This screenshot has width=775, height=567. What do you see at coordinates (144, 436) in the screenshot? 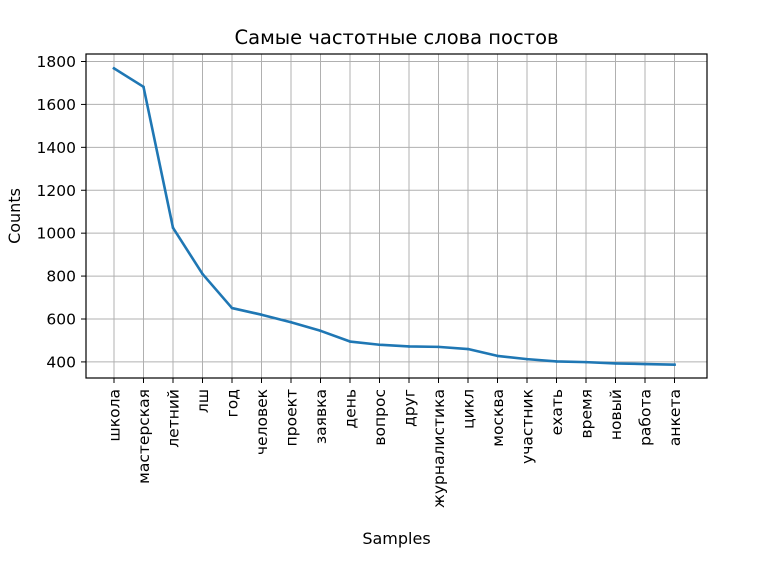
I see `x-tick-label: мастерская` at bounding box center [144, 436].